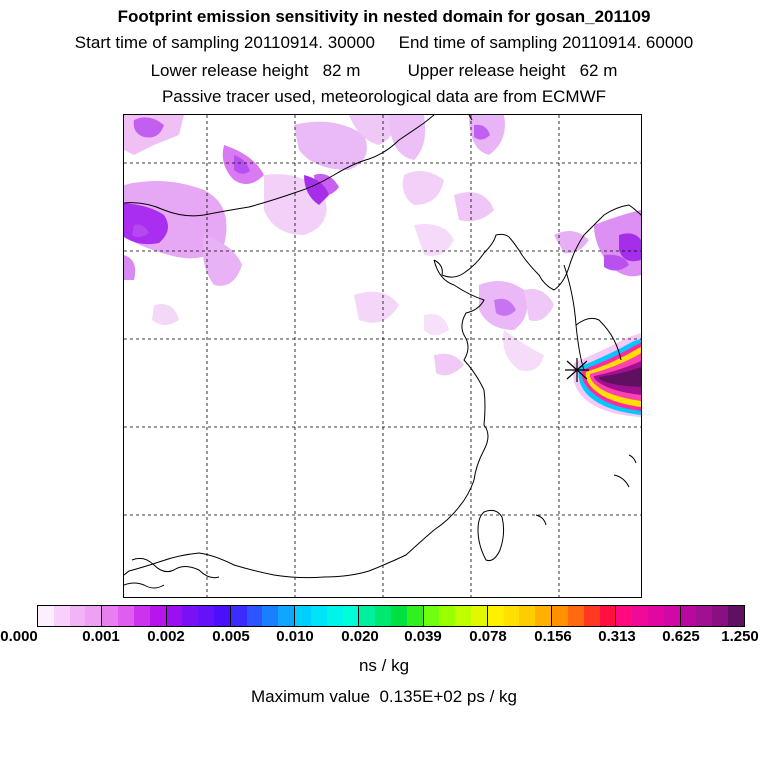 Image resolution: width=768 pixels, height=768 pixels. Describe the element at coordinates (384, 696) in the screenshot. I see `maximum-value-label: Maximum value 0.135E+02 ps / kg` at that location.